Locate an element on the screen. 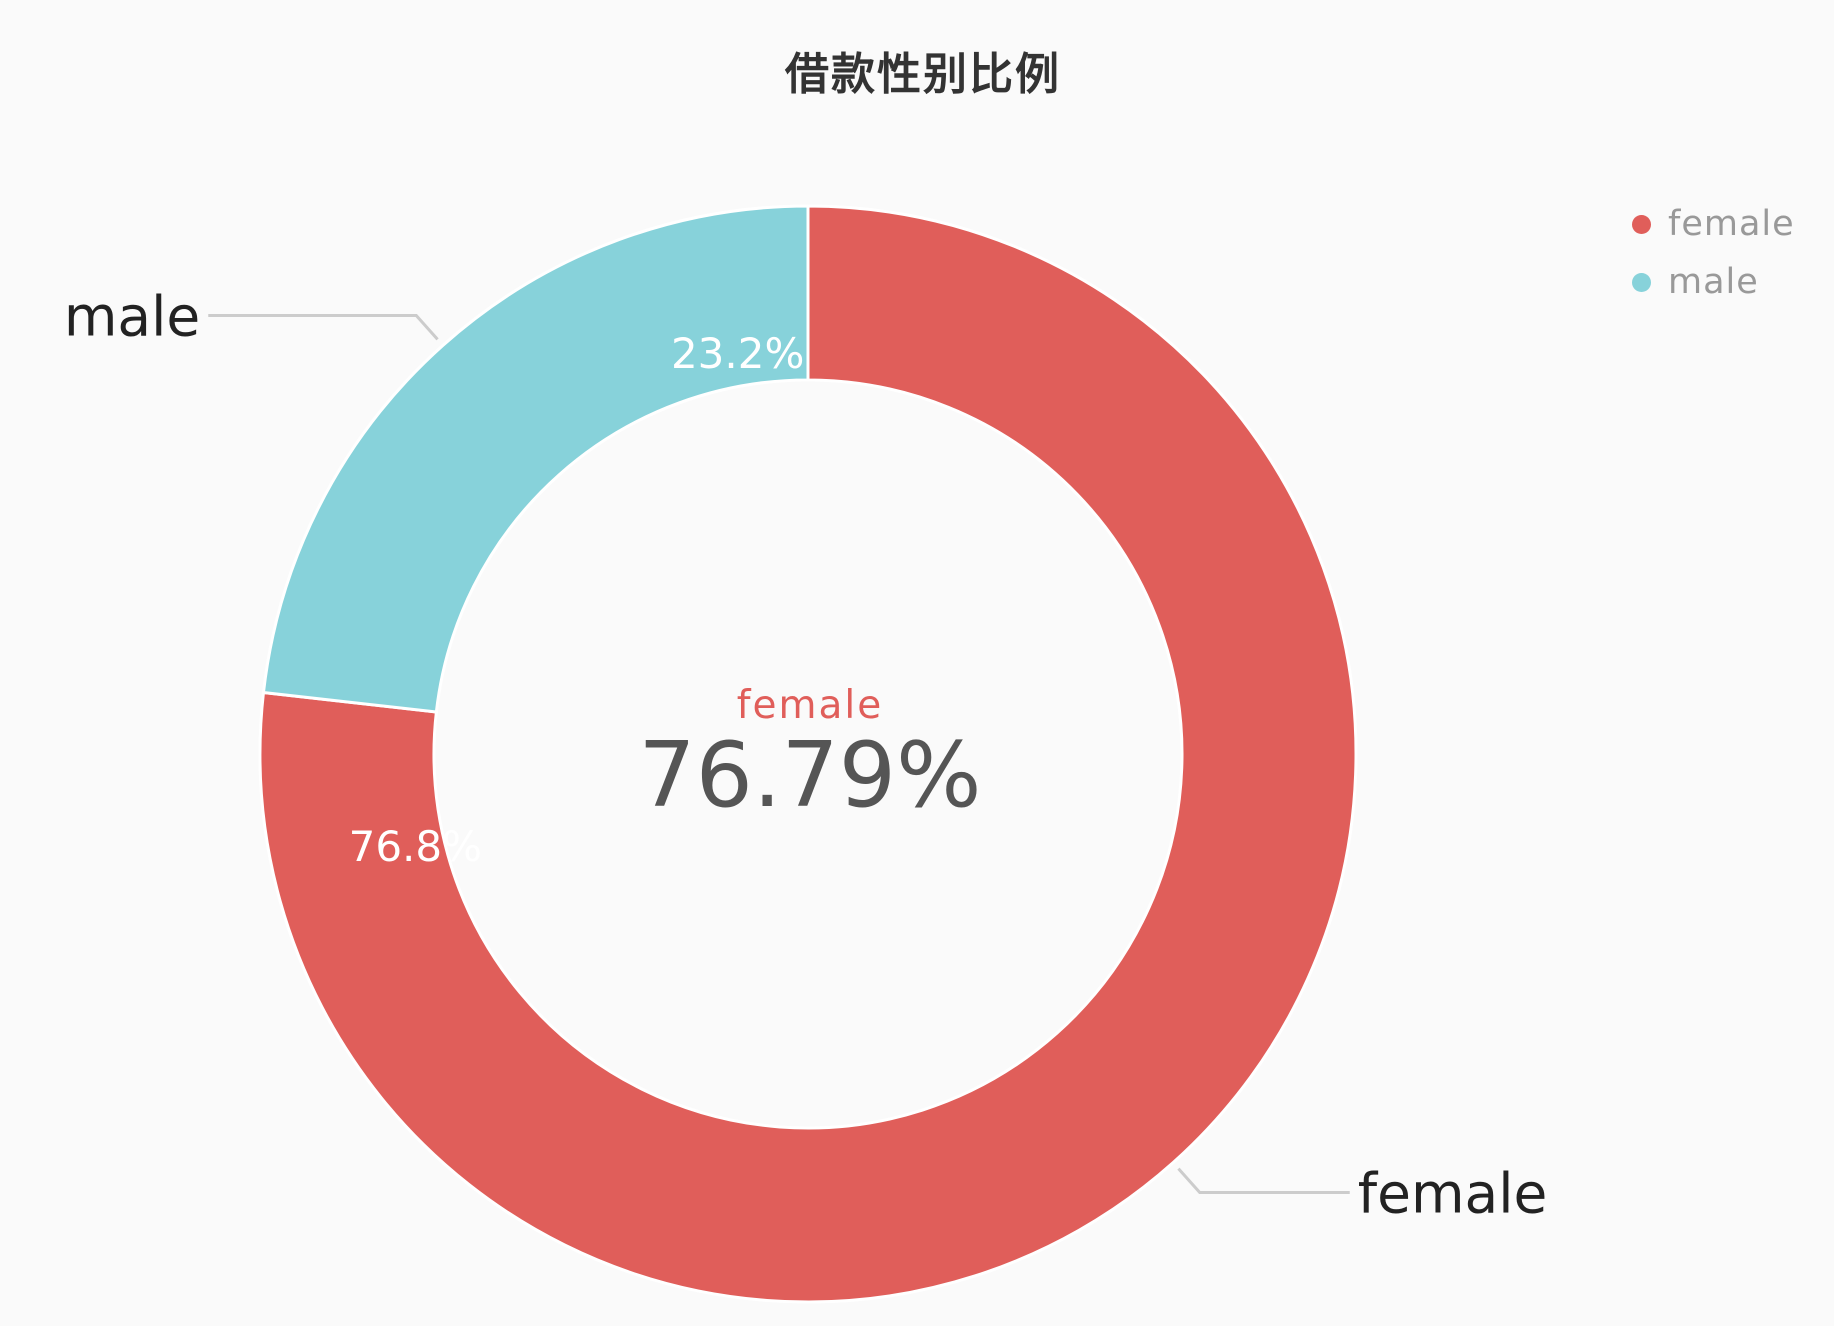 Image resolution: width=1834 pixels, height=1326 pixels. slice-name-label-male: male is located at coordinates (132, 317).